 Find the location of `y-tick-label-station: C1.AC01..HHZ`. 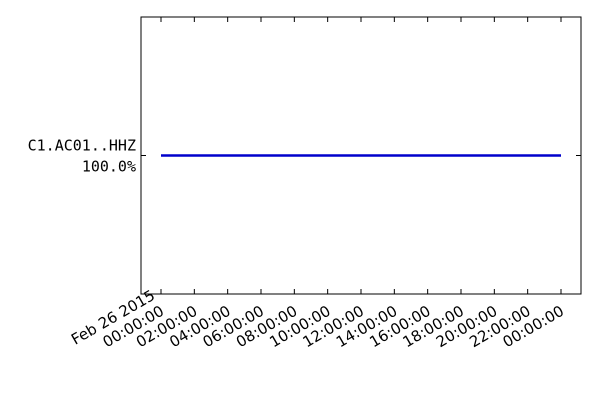

y-tick-label-station: C1.AC01..HHZ is located at coordinates (82, 146).